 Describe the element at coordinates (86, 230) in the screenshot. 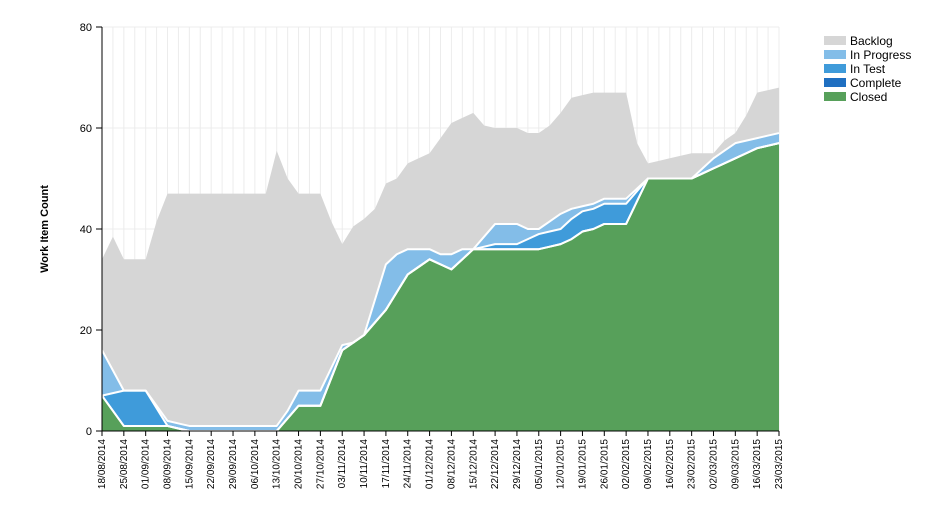

I see `y-tick-label: 40` at that location.